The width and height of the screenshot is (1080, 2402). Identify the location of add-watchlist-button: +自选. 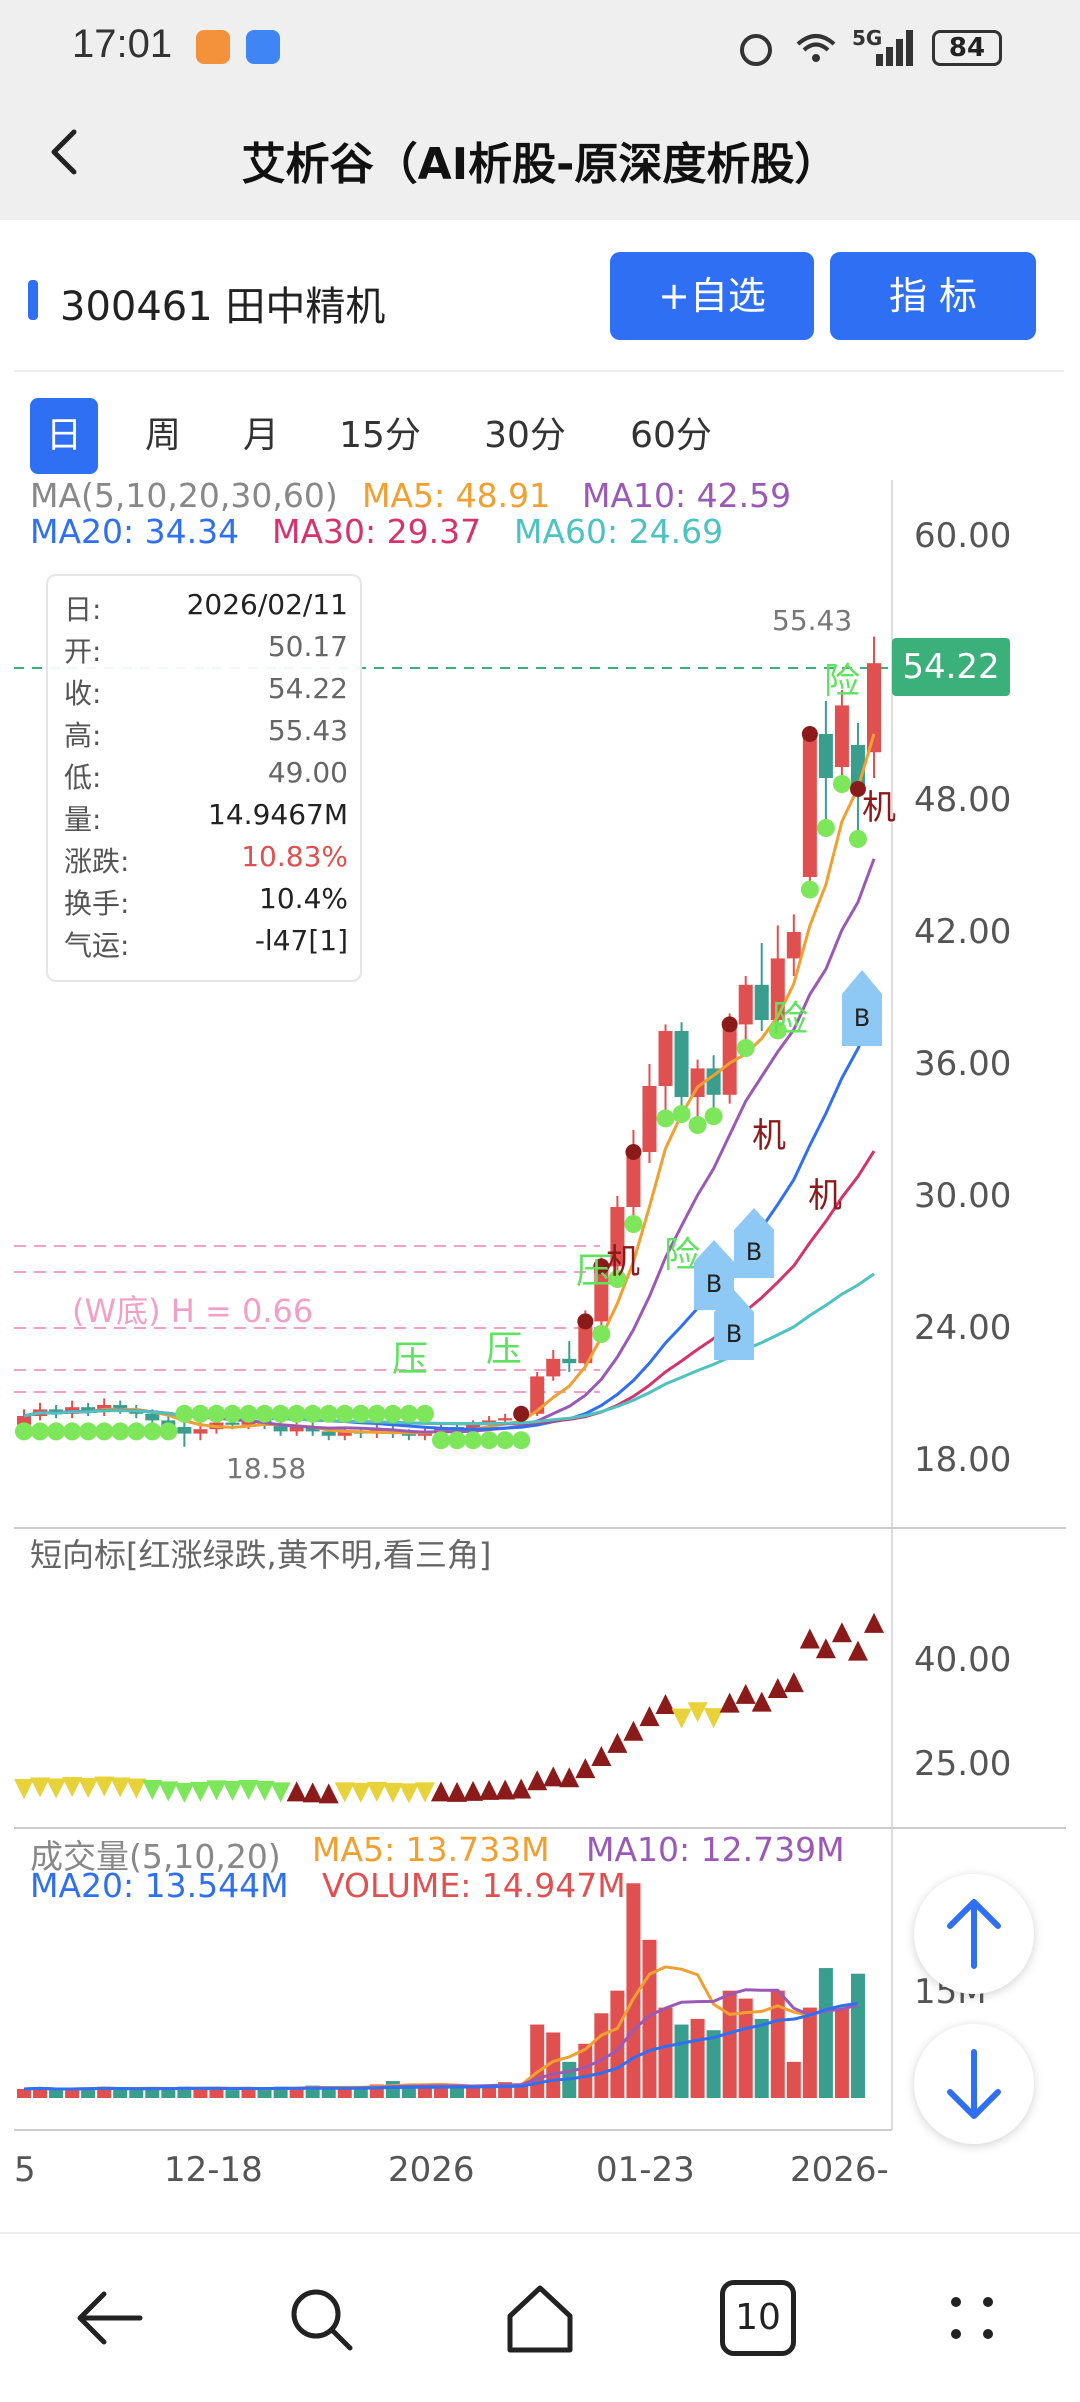
(712, 296).